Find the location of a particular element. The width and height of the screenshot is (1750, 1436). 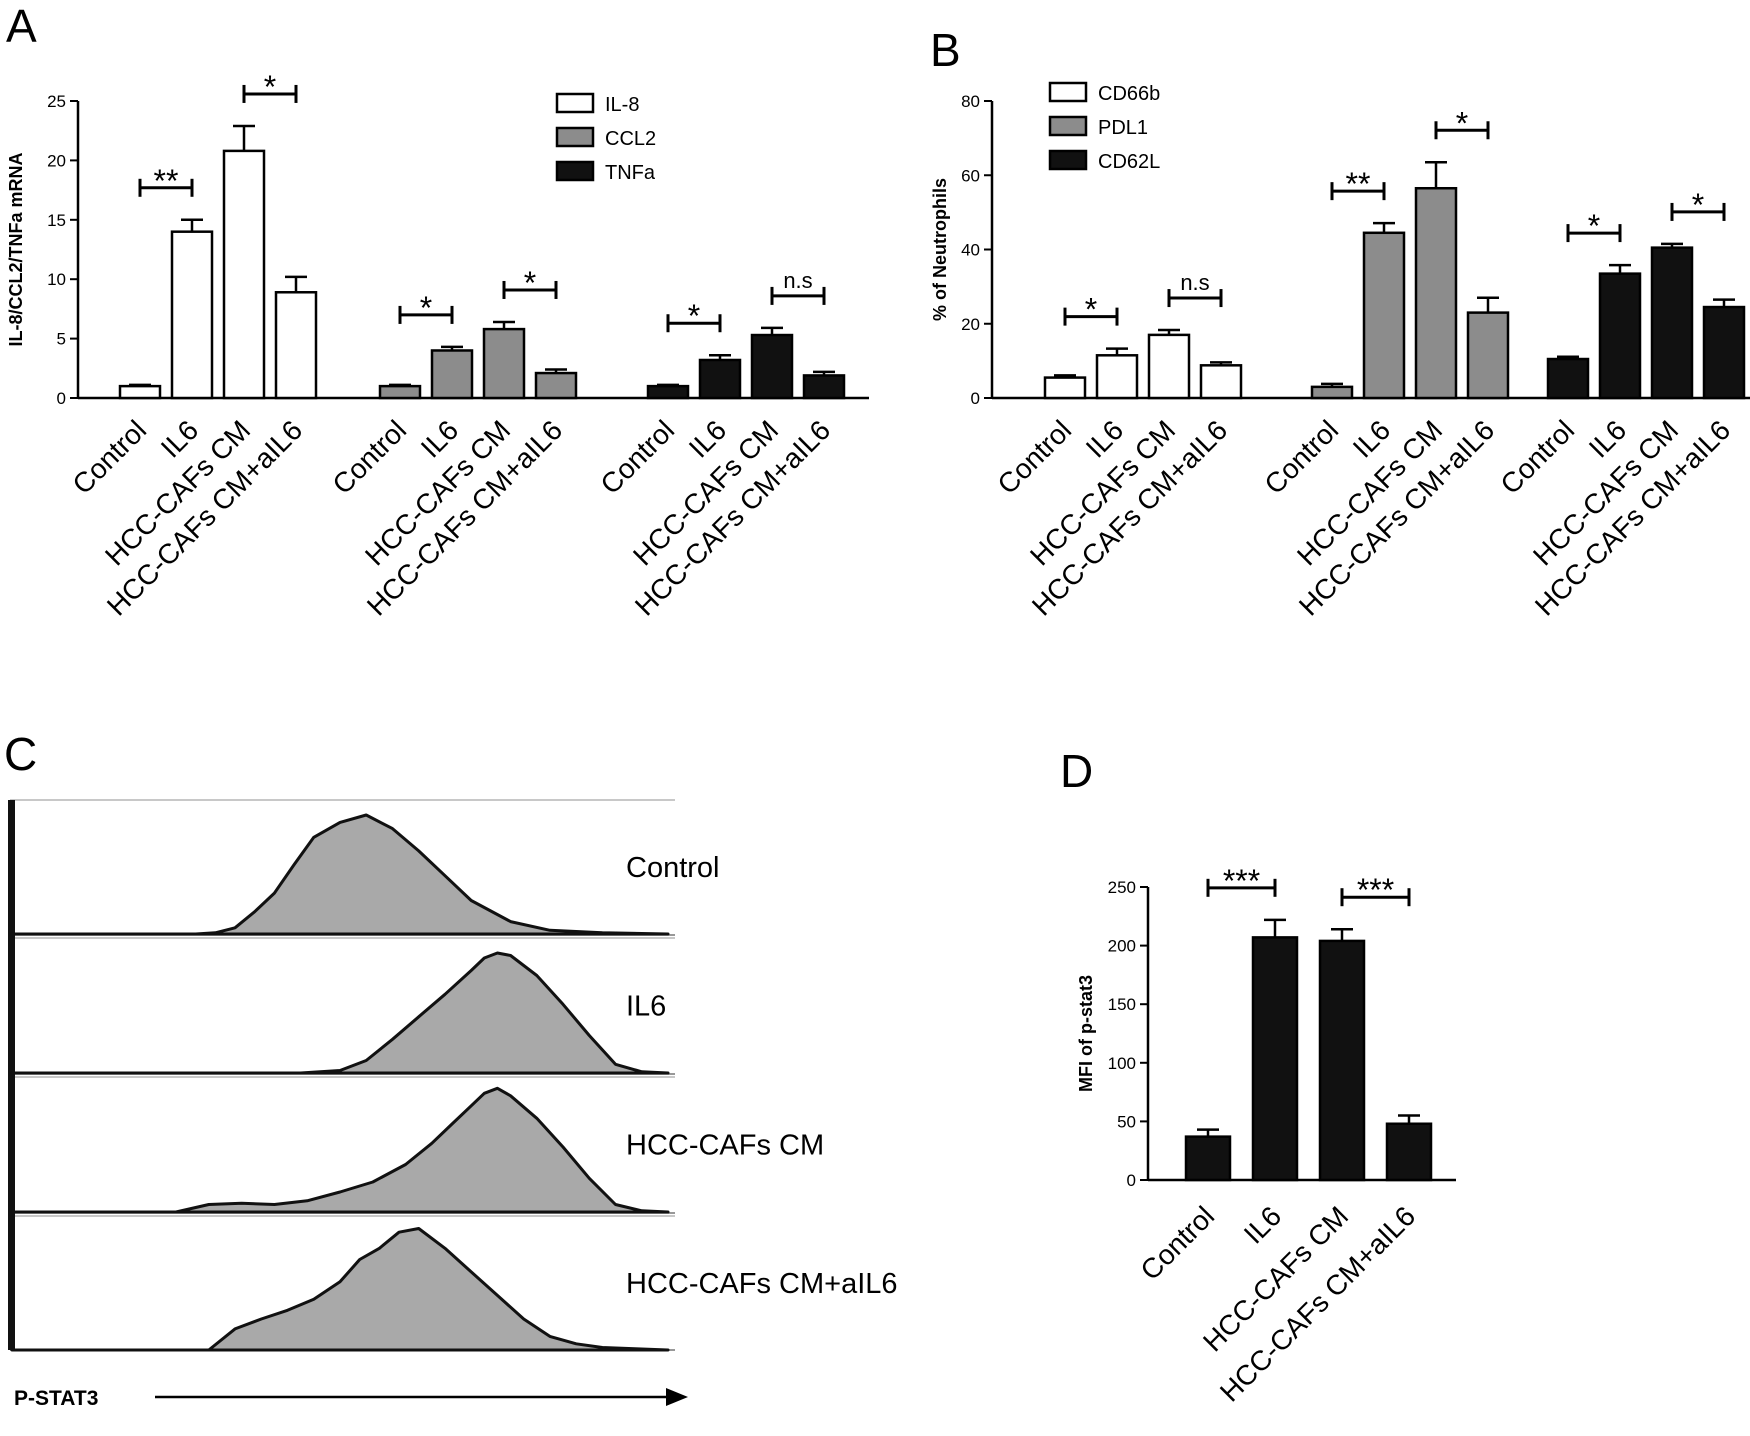

y-axis-title: IL-8/CCL2/TNFa mRNA is located at coordinates (16, 249).